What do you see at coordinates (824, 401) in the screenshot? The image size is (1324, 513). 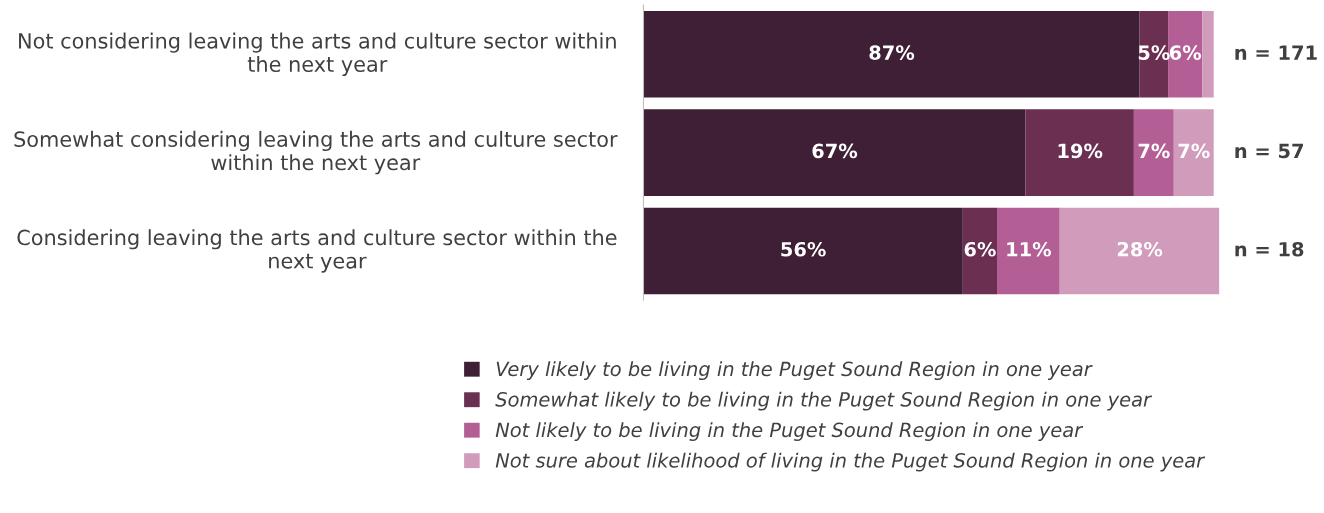 I see `legend-label: Somewhat likely to be living in the Puget Sound Region in one year` at bounding box center [824, 401].